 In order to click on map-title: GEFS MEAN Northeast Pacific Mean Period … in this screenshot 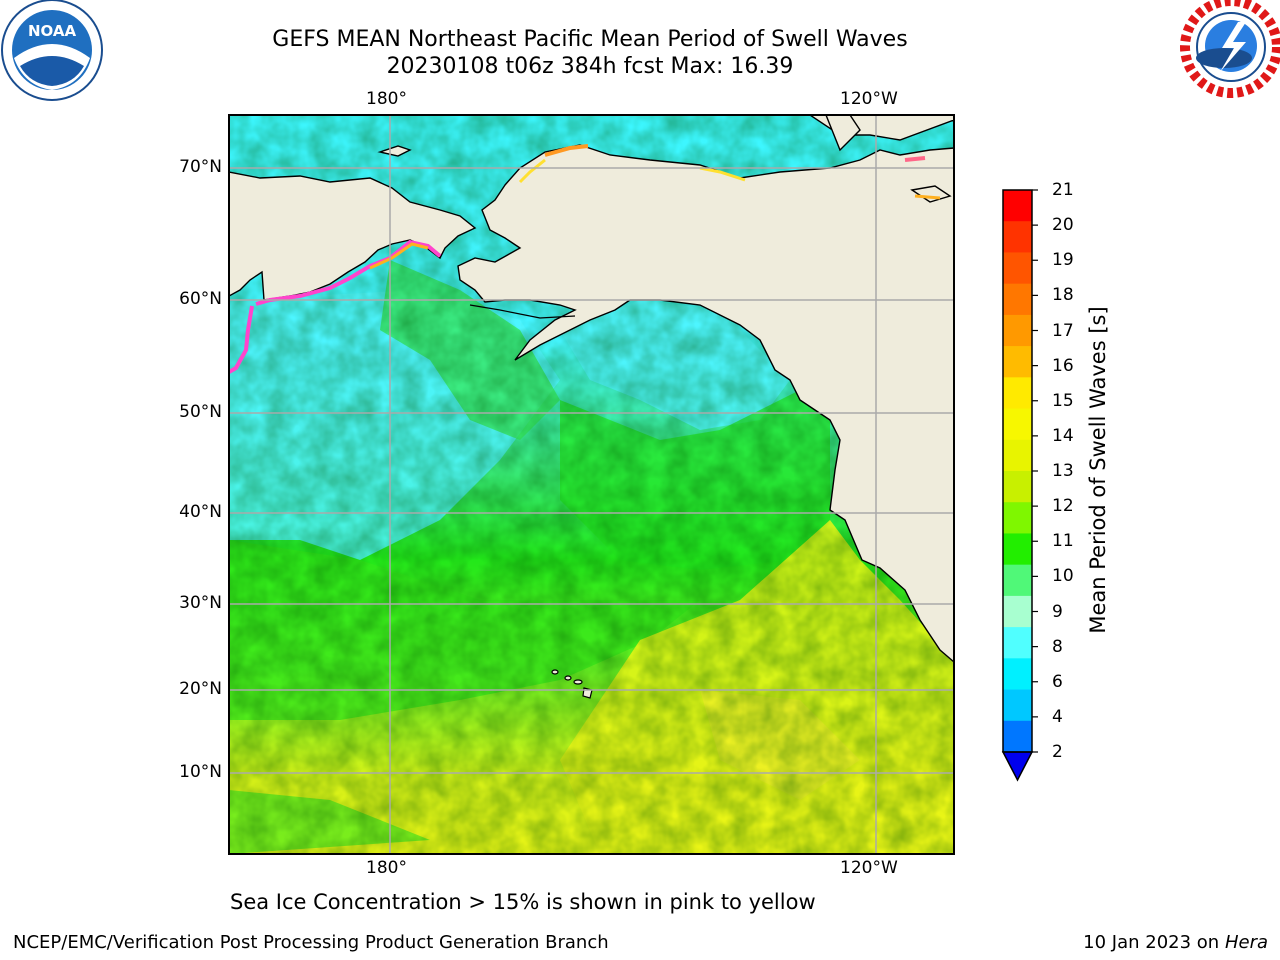, I will do `click(590, 39)`.